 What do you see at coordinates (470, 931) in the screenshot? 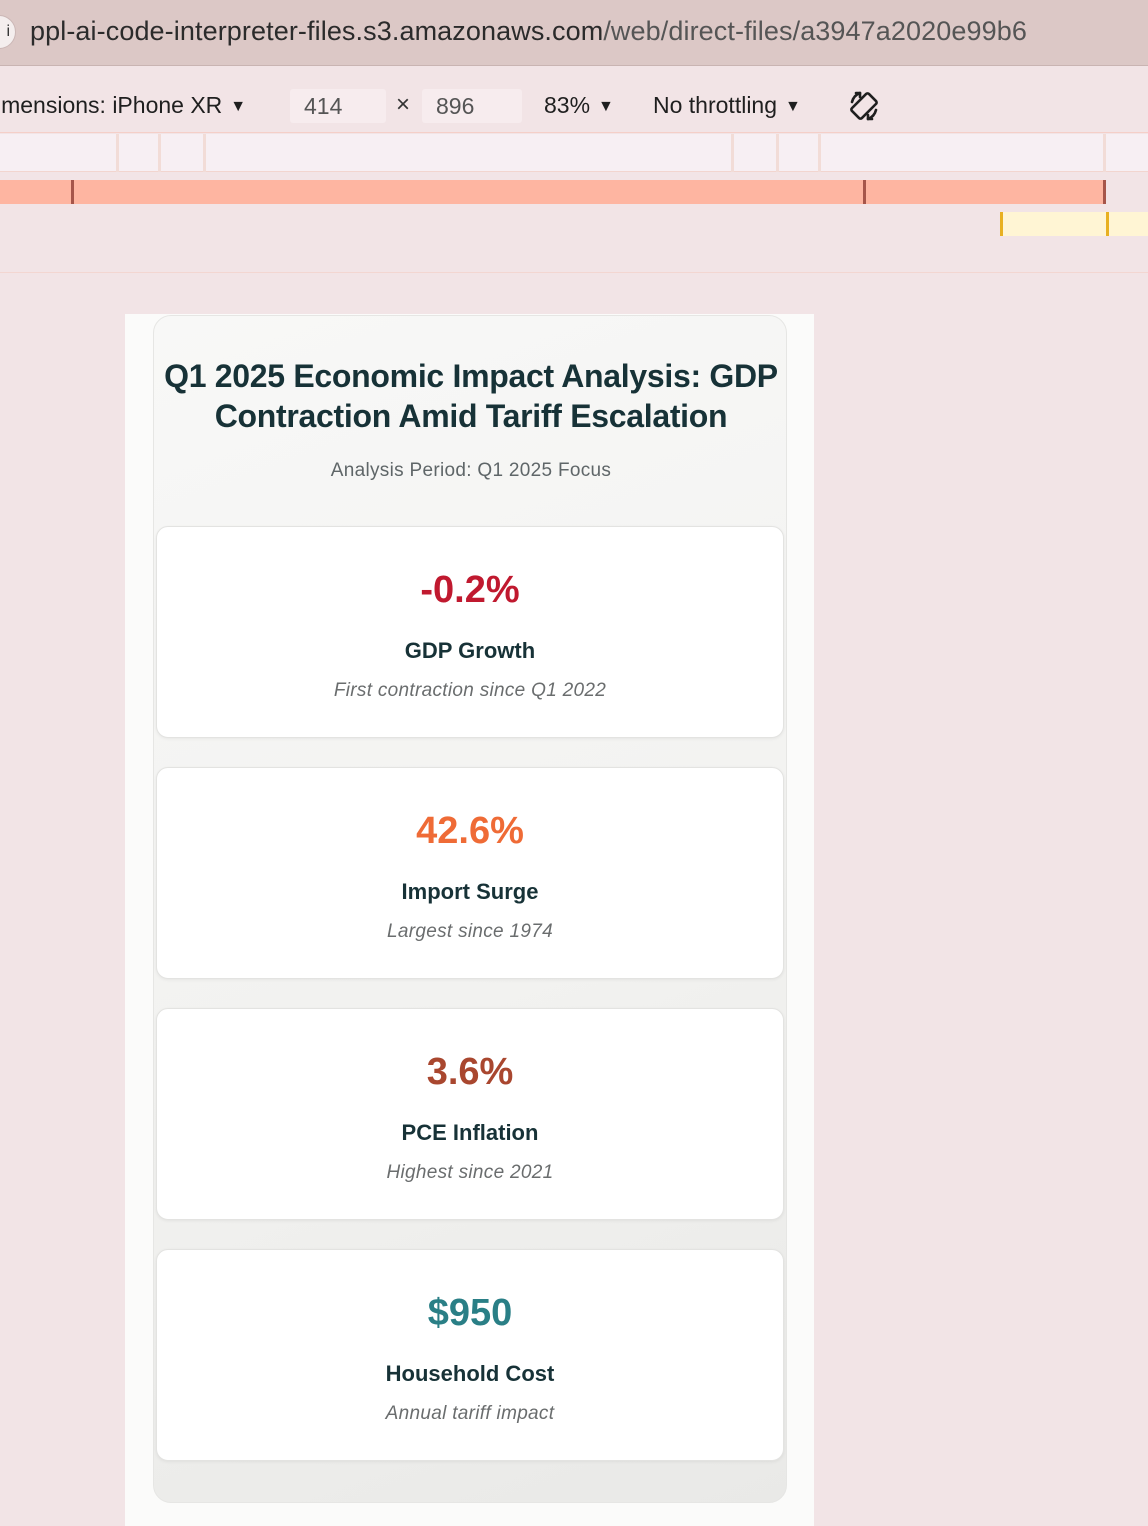
I see `metric-note: Largest since 1974` at bounding box center [470, 931].